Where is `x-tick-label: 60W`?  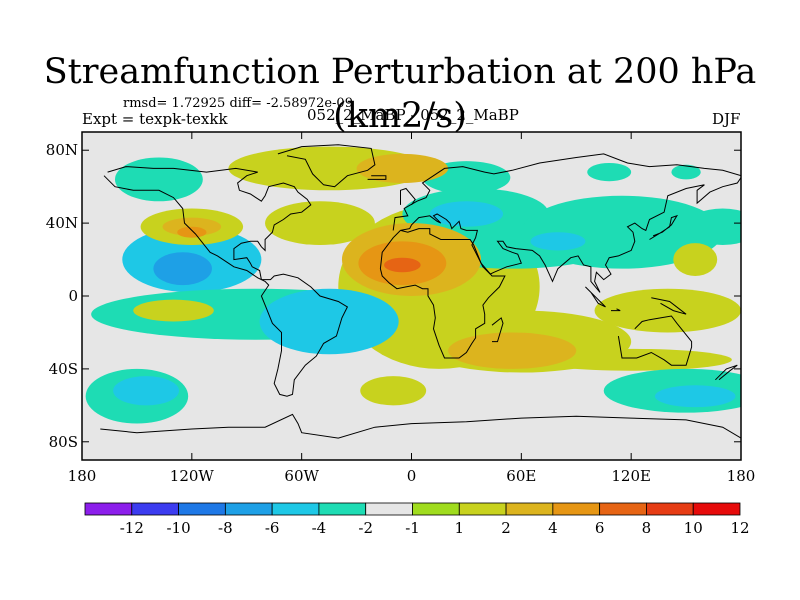
x-tick-label: 60W is located at coordinates (301, 476).